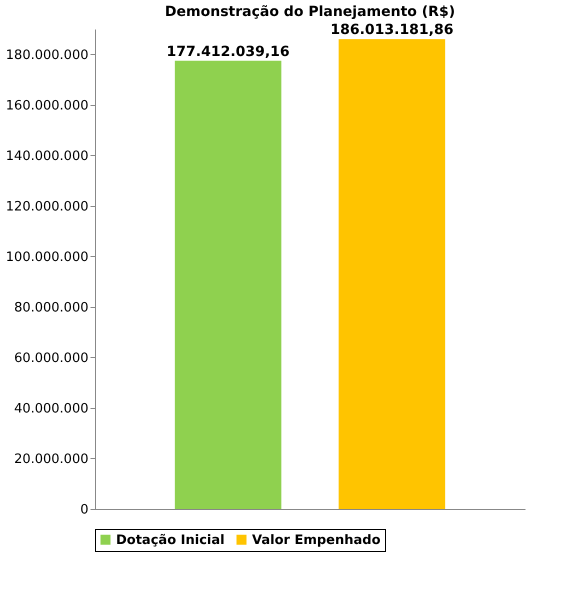  What do you see at coordinates (47, 206) in the screenshot?
I see `y-tick-label: 120.000.000` at bounding box center [47, 206].